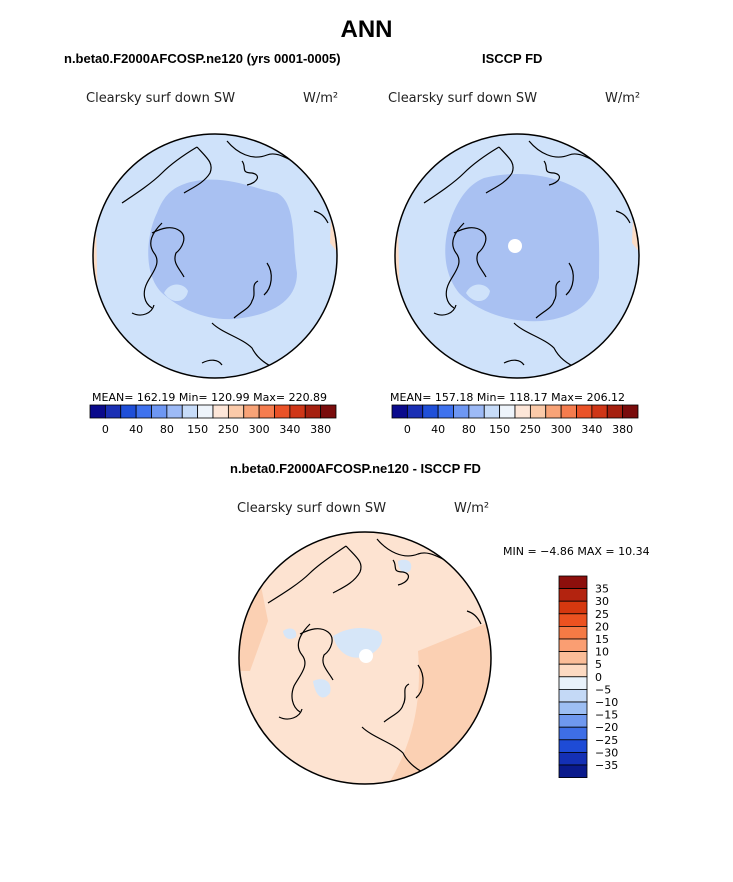 The image size is (733, 882). What do you see at coordinates (602, 626) in the screenshot?
I see `diff-colorbar-tick-label: 20` at bounding box center [602, 626].